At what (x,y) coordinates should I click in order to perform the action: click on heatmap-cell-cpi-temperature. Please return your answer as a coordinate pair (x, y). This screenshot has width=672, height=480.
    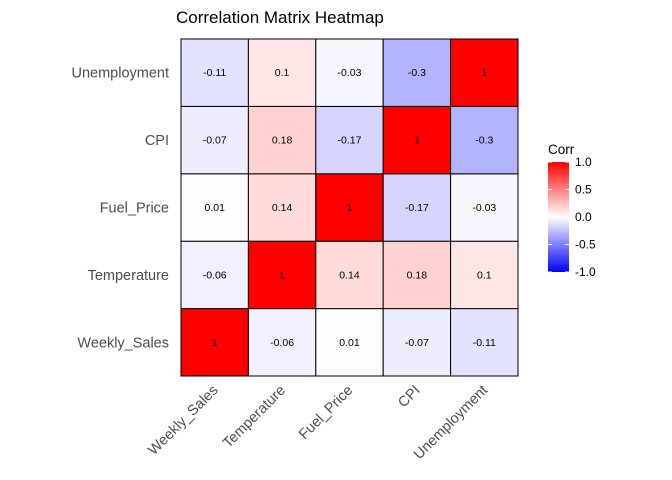
    Looking at the image, I should click on (282, 140).